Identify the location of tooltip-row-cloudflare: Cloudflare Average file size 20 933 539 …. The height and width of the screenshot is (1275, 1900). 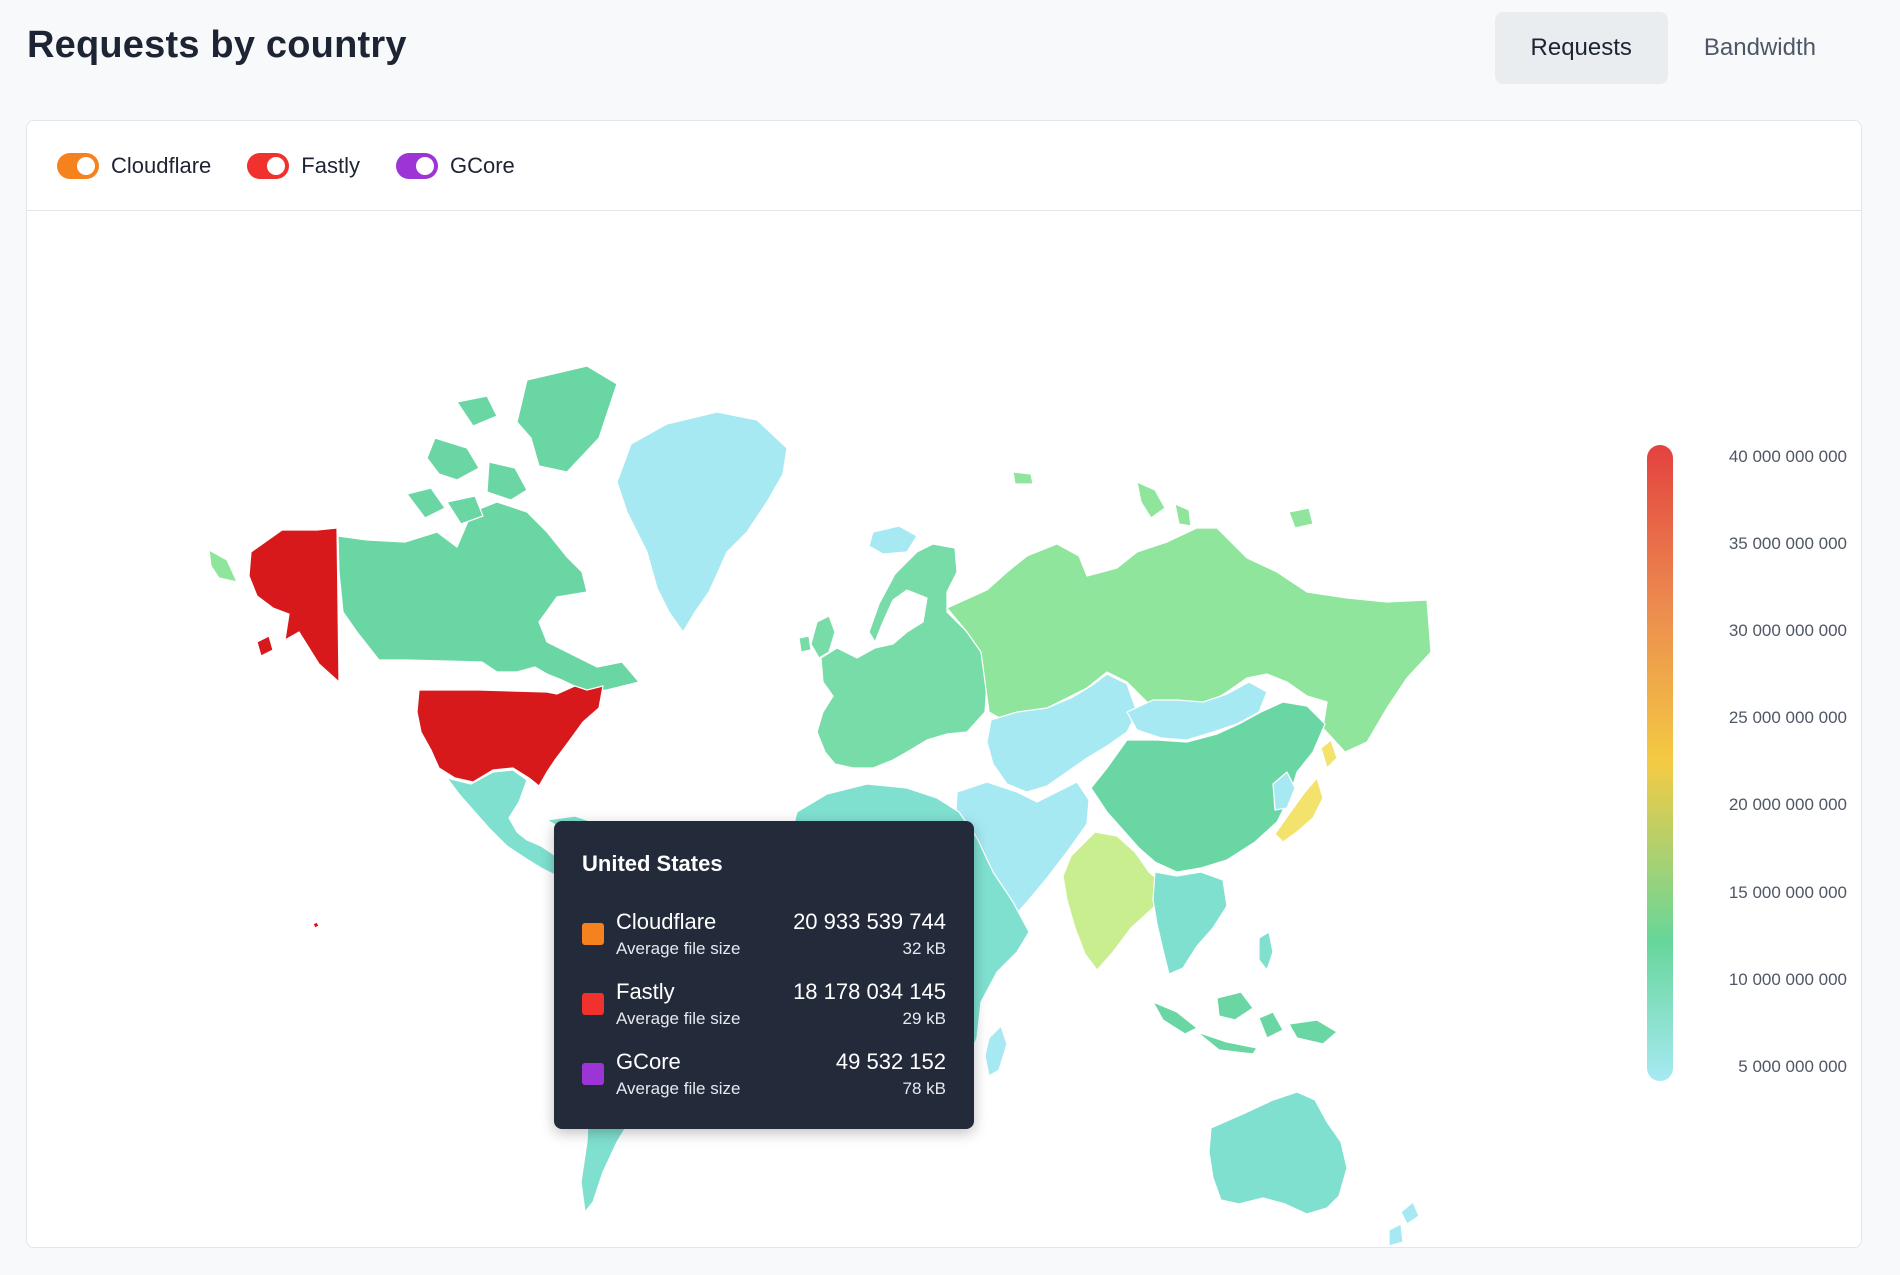
(764, 944).